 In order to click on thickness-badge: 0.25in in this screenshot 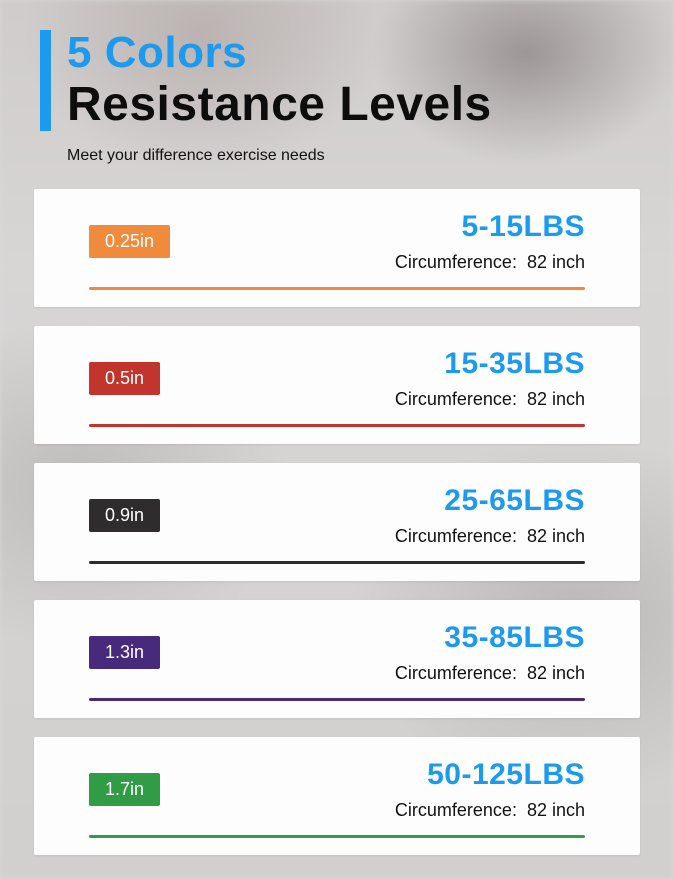, I will do `click(130, 241)`.